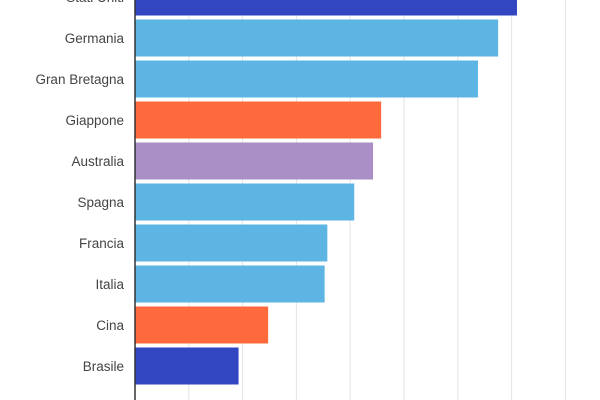 This screenshot has width=600, height=400. What do you see at coordinates (350, 398) in the screenshot?
I see `x-tick-label: 80` at bounding box center [350, 398].